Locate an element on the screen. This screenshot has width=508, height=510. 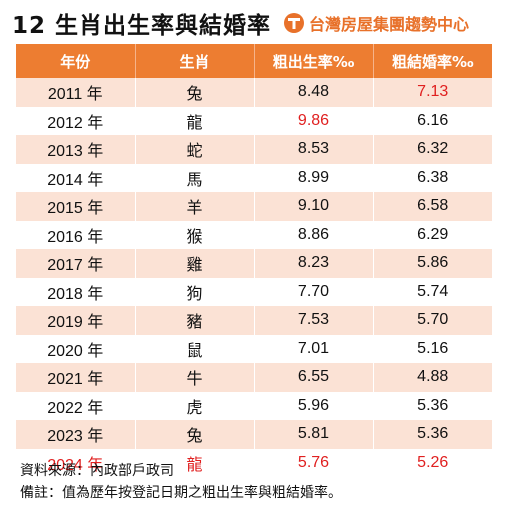
marriage-rate-cell: 5.70 is located at coordinates (432, 320).